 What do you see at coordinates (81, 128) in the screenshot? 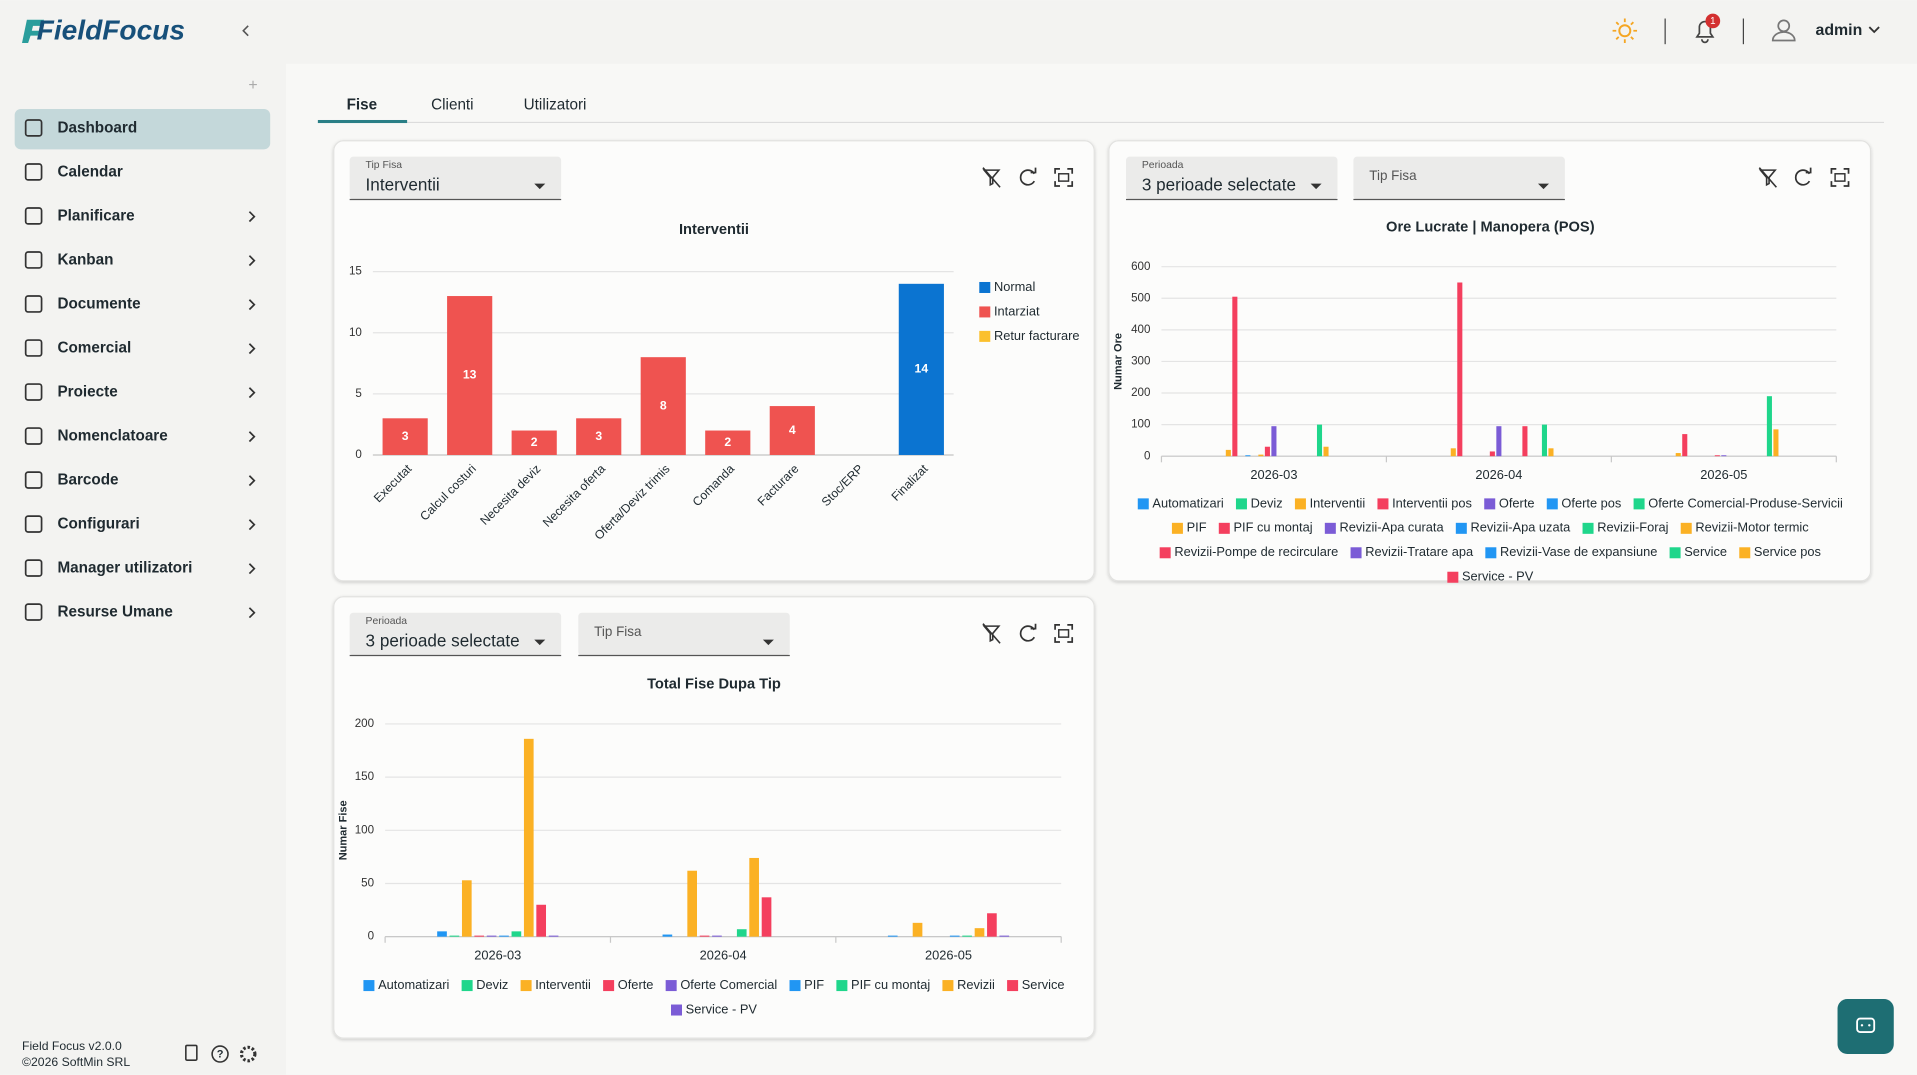
I see `menu-item: Dashboard` at bounding box center [81, 128].